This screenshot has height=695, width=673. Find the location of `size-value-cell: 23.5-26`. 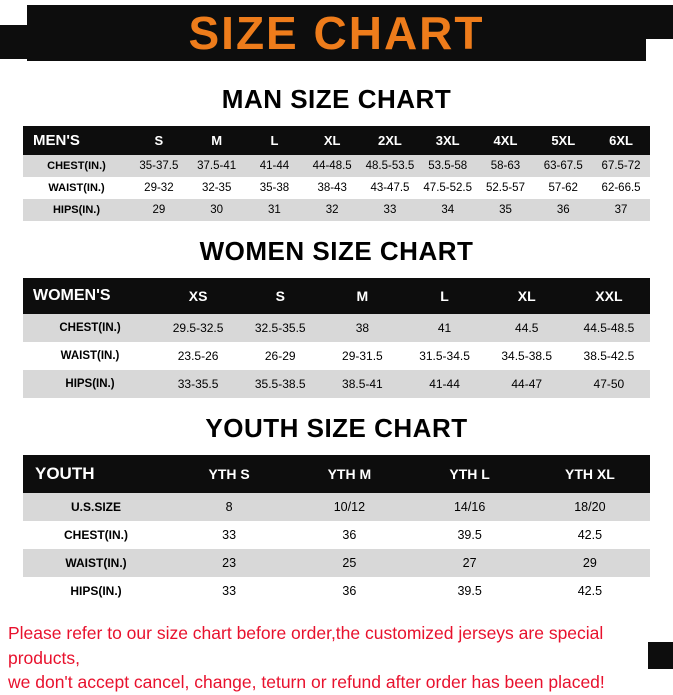

size-value-cell: 23.5-26 is located at coordinates (198, 356).